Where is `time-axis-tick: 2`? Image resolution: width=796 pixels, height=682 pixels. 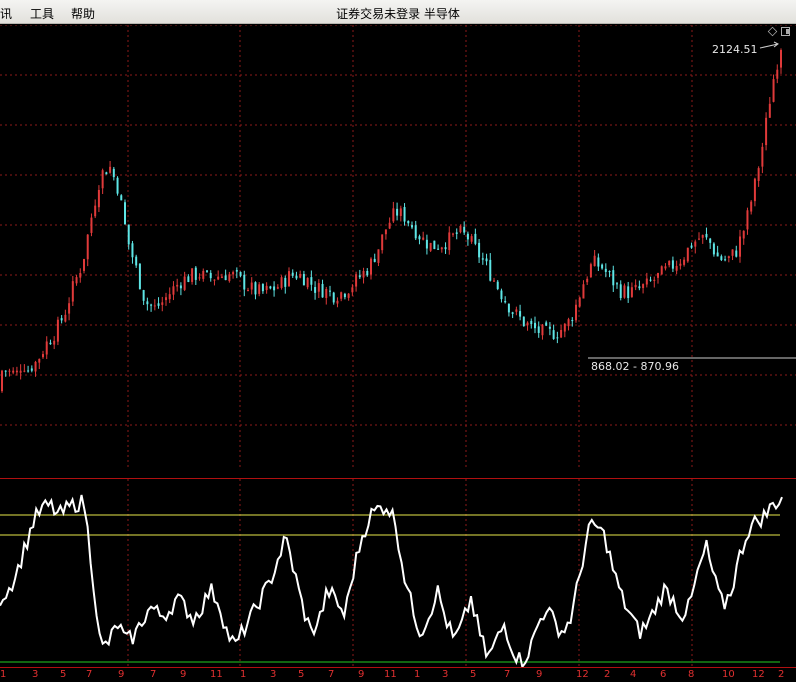 time-axis-tick: 2 is located at coordinates (607, 674).